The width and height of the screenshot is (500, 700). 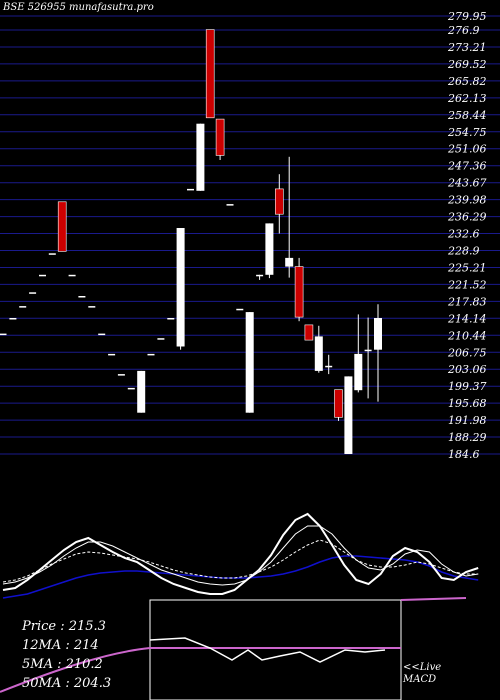 What do you see at coordinates (60, 645) in the screenshot?
I see `stat-12ma: 12MA : 214` at bounding box center [60, 645].